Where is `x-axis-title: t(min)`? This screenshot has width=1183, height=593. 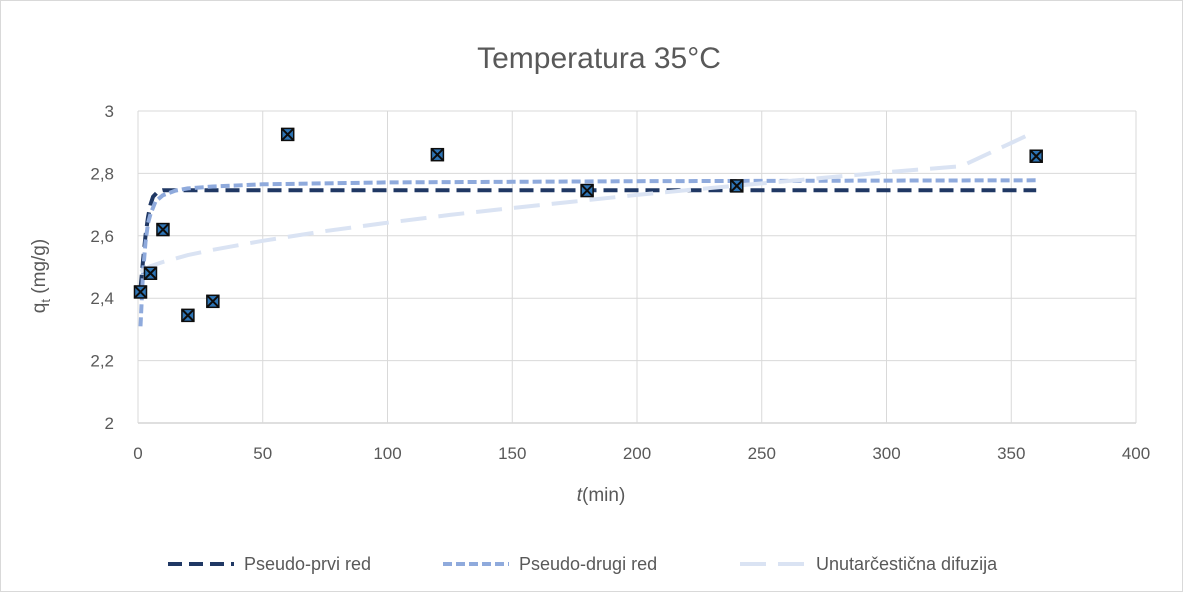 x-axis-title: t(min) is located at coordinates (601, 495).